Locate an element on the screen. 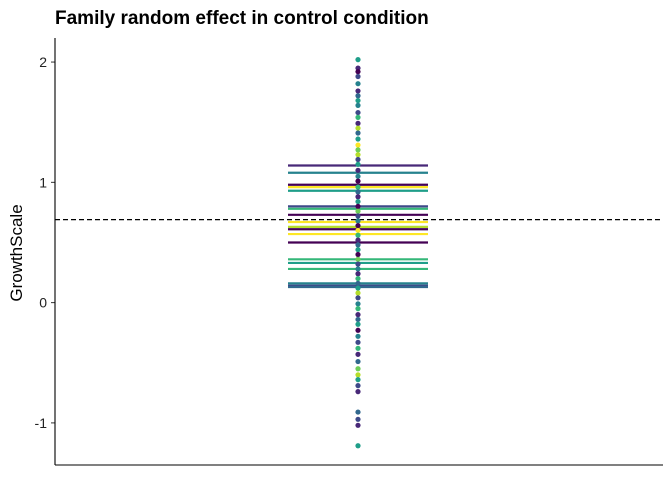 The height and width of the screenshot is (480, 672). data-points is located at coordinates (358, 253).